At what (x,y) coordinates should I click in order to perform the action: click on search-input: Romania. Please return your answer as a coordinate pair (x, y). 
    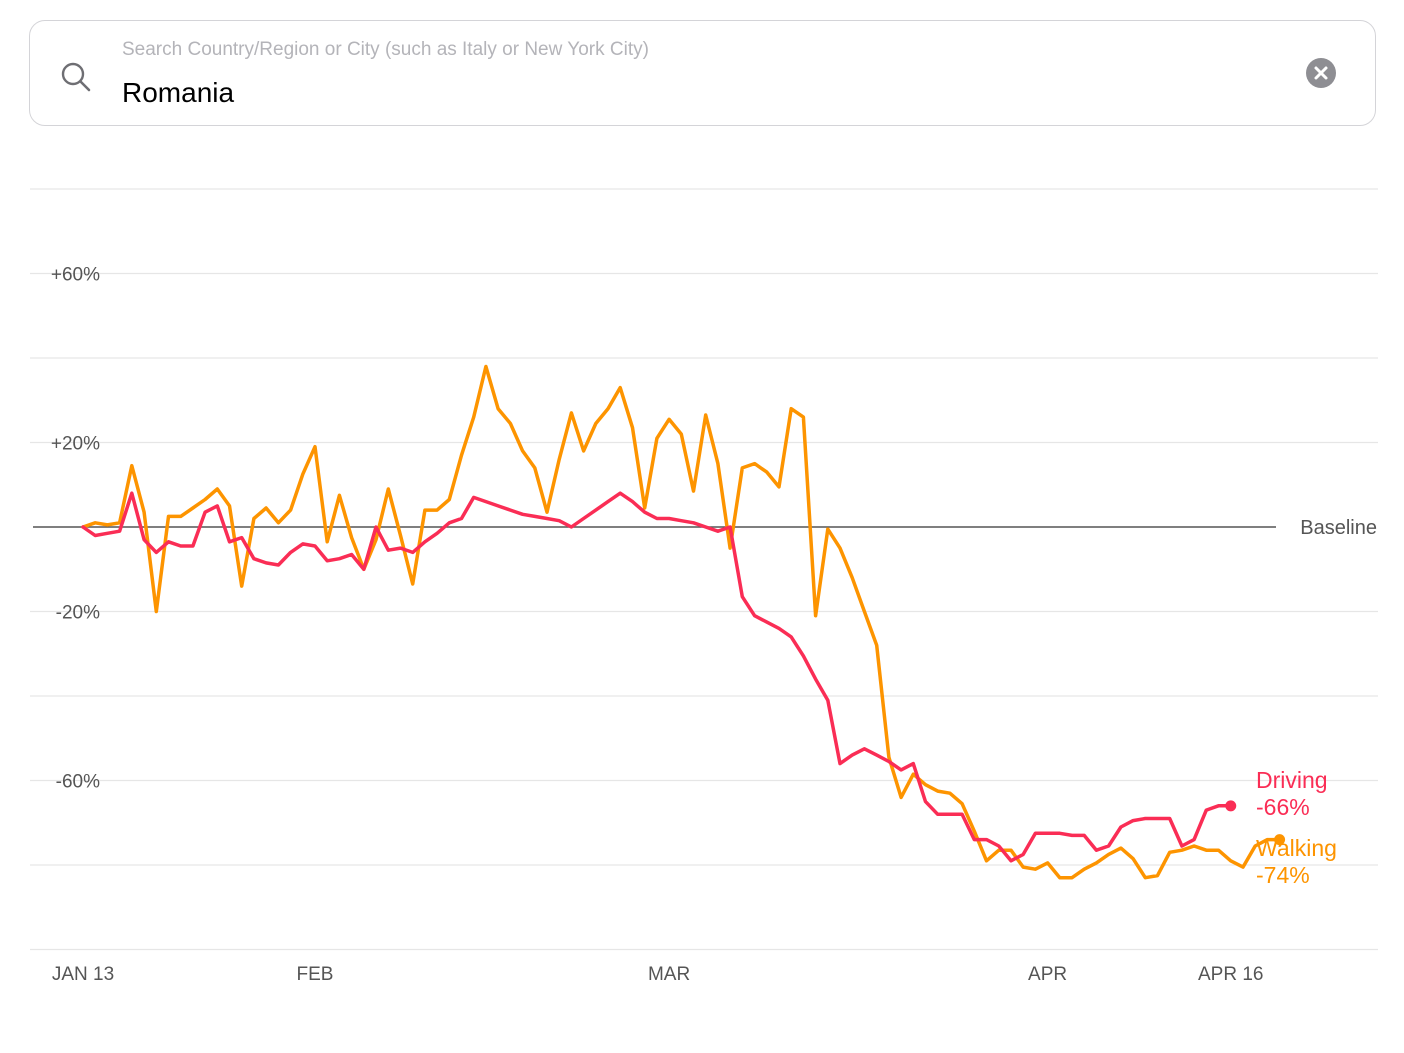
    Looking at the image, I should click on (178, 92).